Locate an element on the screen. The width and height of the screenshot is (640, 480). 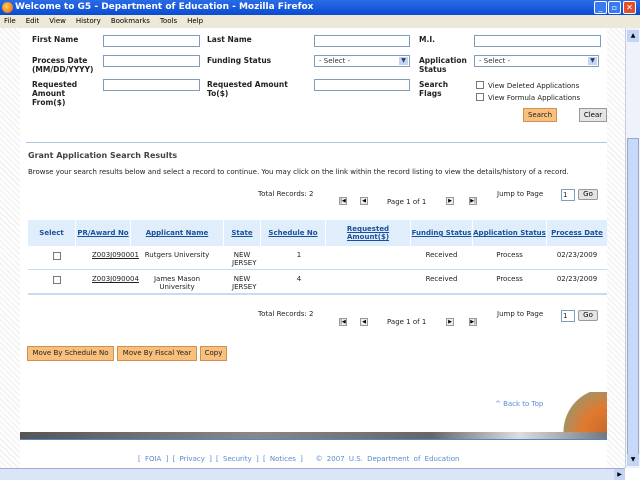
go-button: Go is located at coordinates (588, 194).